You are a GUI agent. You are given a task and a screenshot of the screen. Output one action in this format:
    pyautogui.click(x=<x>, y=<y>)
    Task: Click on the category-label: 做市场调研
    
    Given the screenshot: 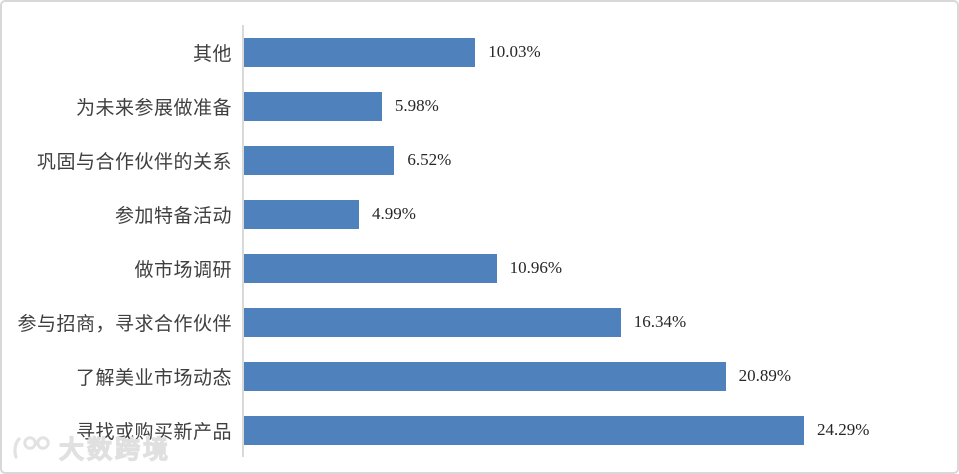 What is the action you would take?
    pyautogui.click(x=183, y=270)
    